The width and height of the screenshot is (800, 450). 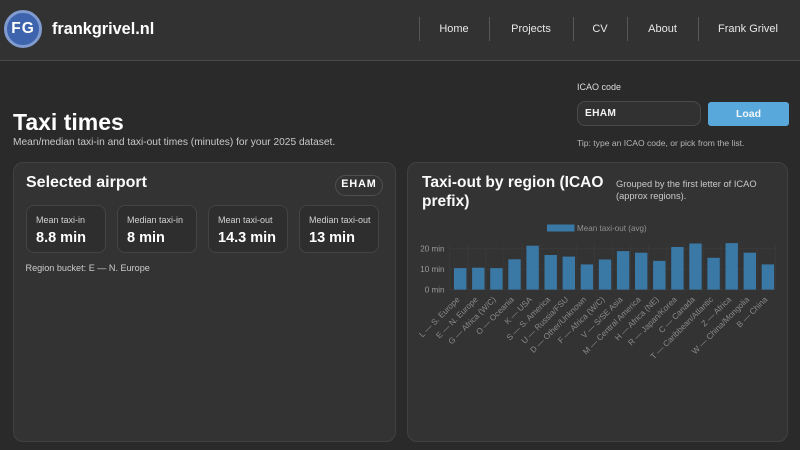 What do you see at coordinates (432, 249) in the screenshot?
I see `svg-text: 20 min` at bounding box center [432, 249].